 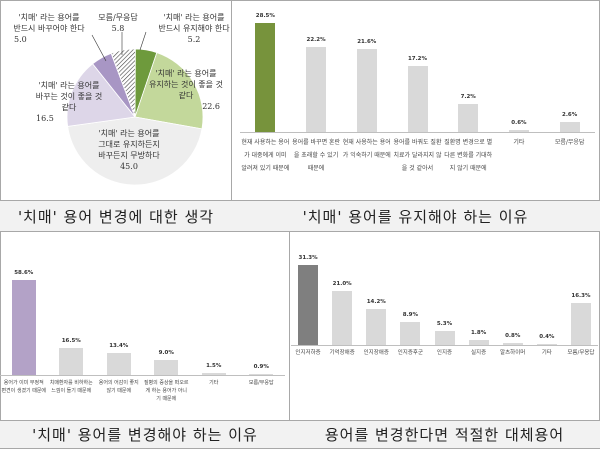 What do you see at coordinates (367, 42) in the screenshot?
I see `bar-value-label: 21.6%` at bounding box center [367, 42].